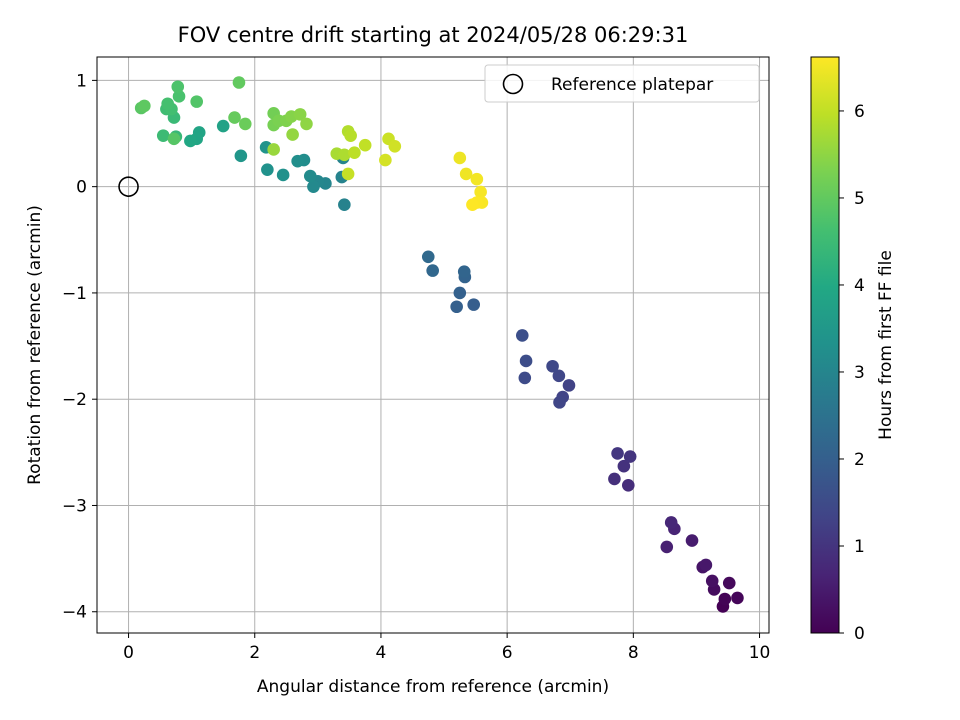 The width and height of the screenshot is (960, 720). I want to click on x-tick-label: 0, so click(128, 653).